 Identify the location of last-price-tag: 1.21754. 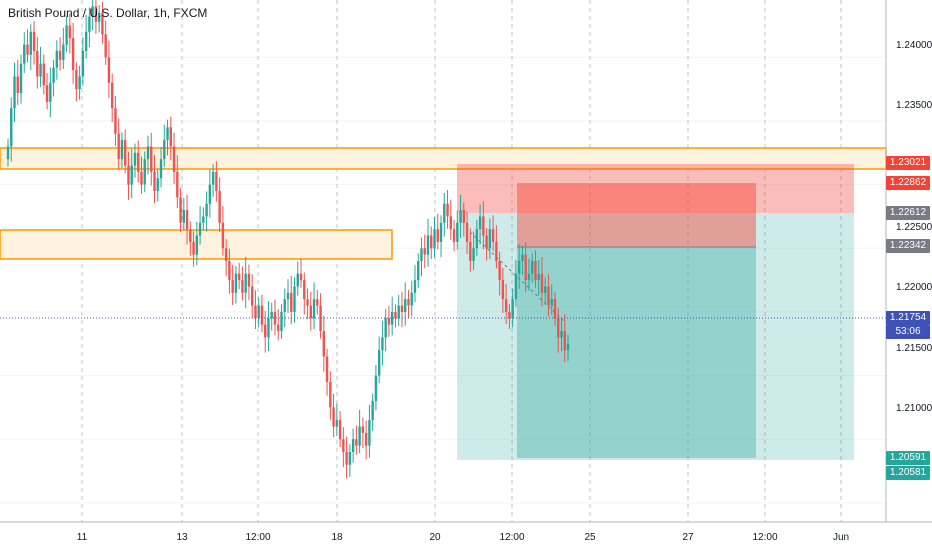
(908, 318).